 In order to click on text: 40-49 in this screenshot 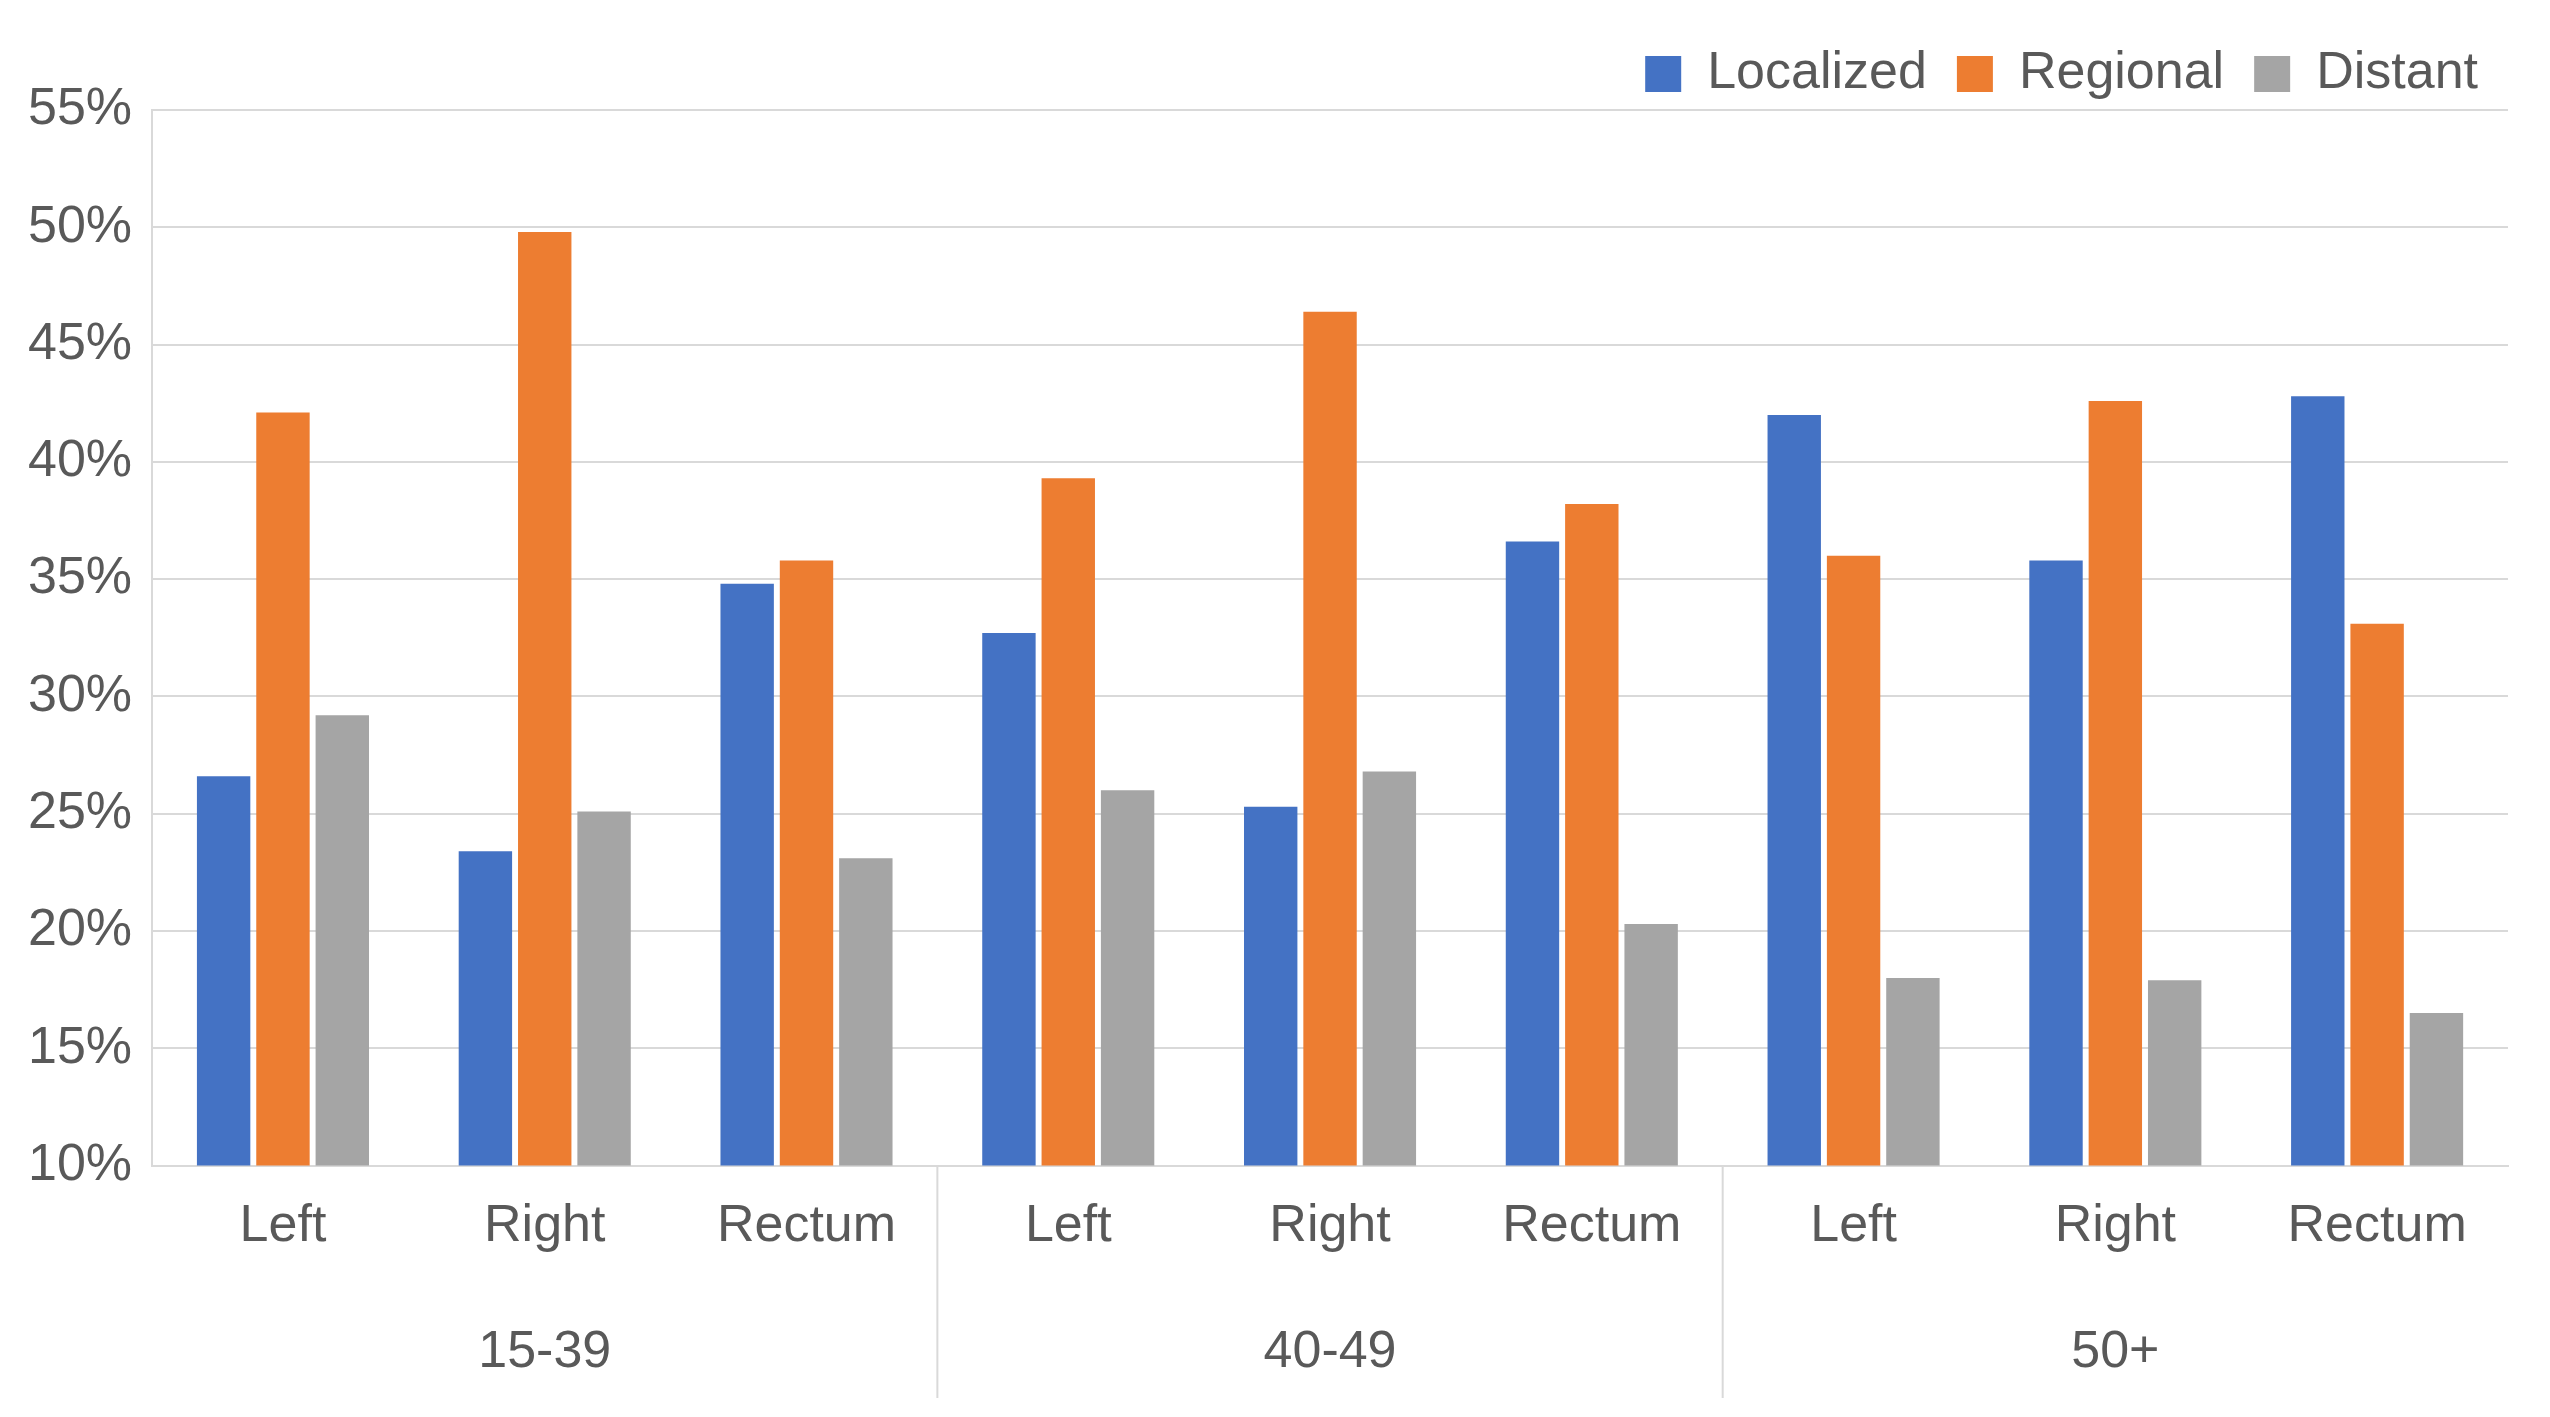, I will do `click(1330, 1349)`.